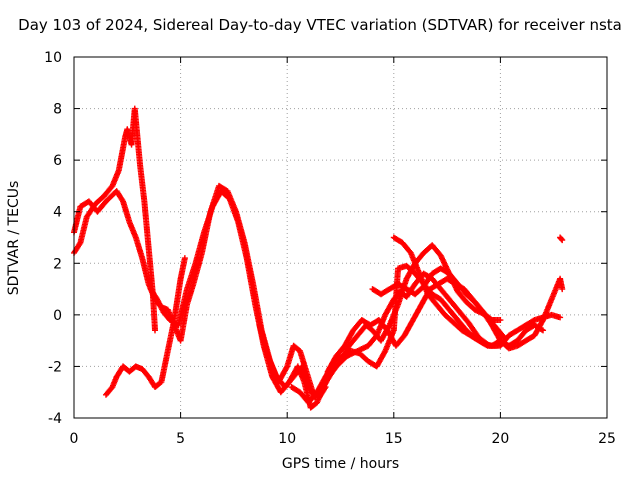  I want to click on x-tick-label: 25, so click(607, 439).